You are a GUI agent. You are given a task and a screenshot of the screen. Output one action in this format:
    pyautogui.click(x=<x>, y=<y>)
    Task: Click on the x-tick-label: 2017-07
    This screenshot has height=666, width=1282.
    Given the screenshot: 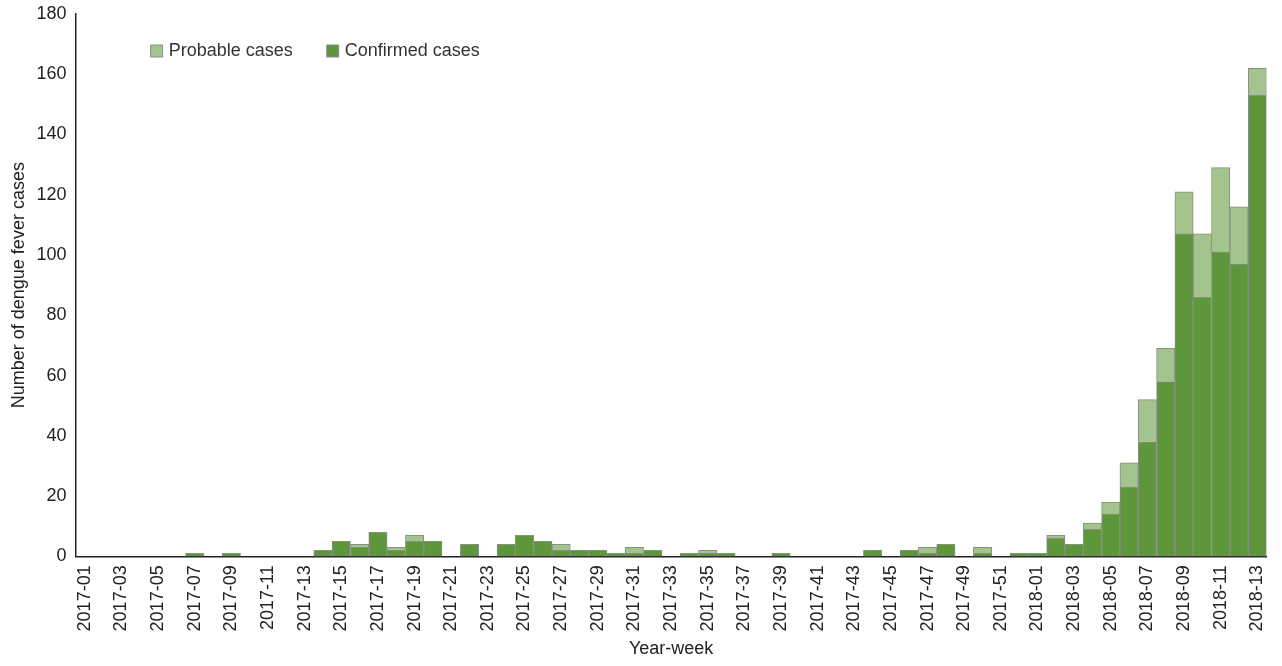 What is the action you would take?
    pyautogui.click(x=193, y=598)
    